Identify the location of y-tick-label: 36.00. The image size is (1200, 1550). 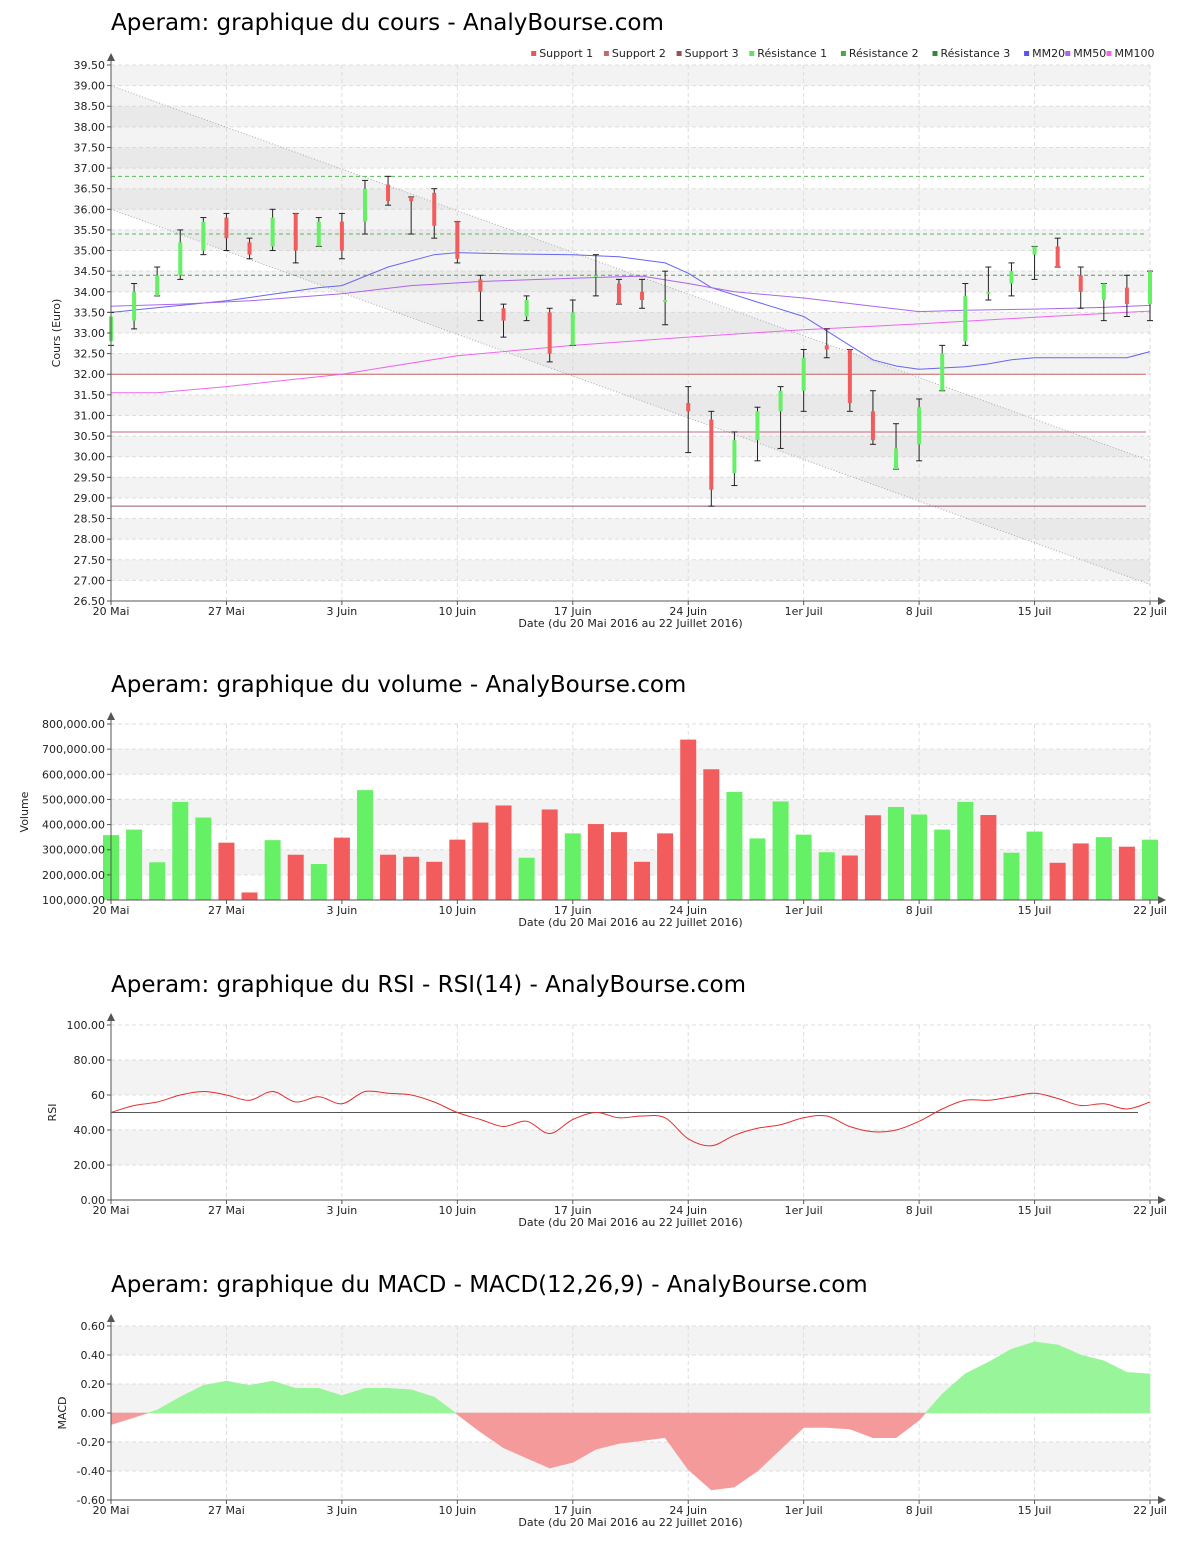
(90, 209).